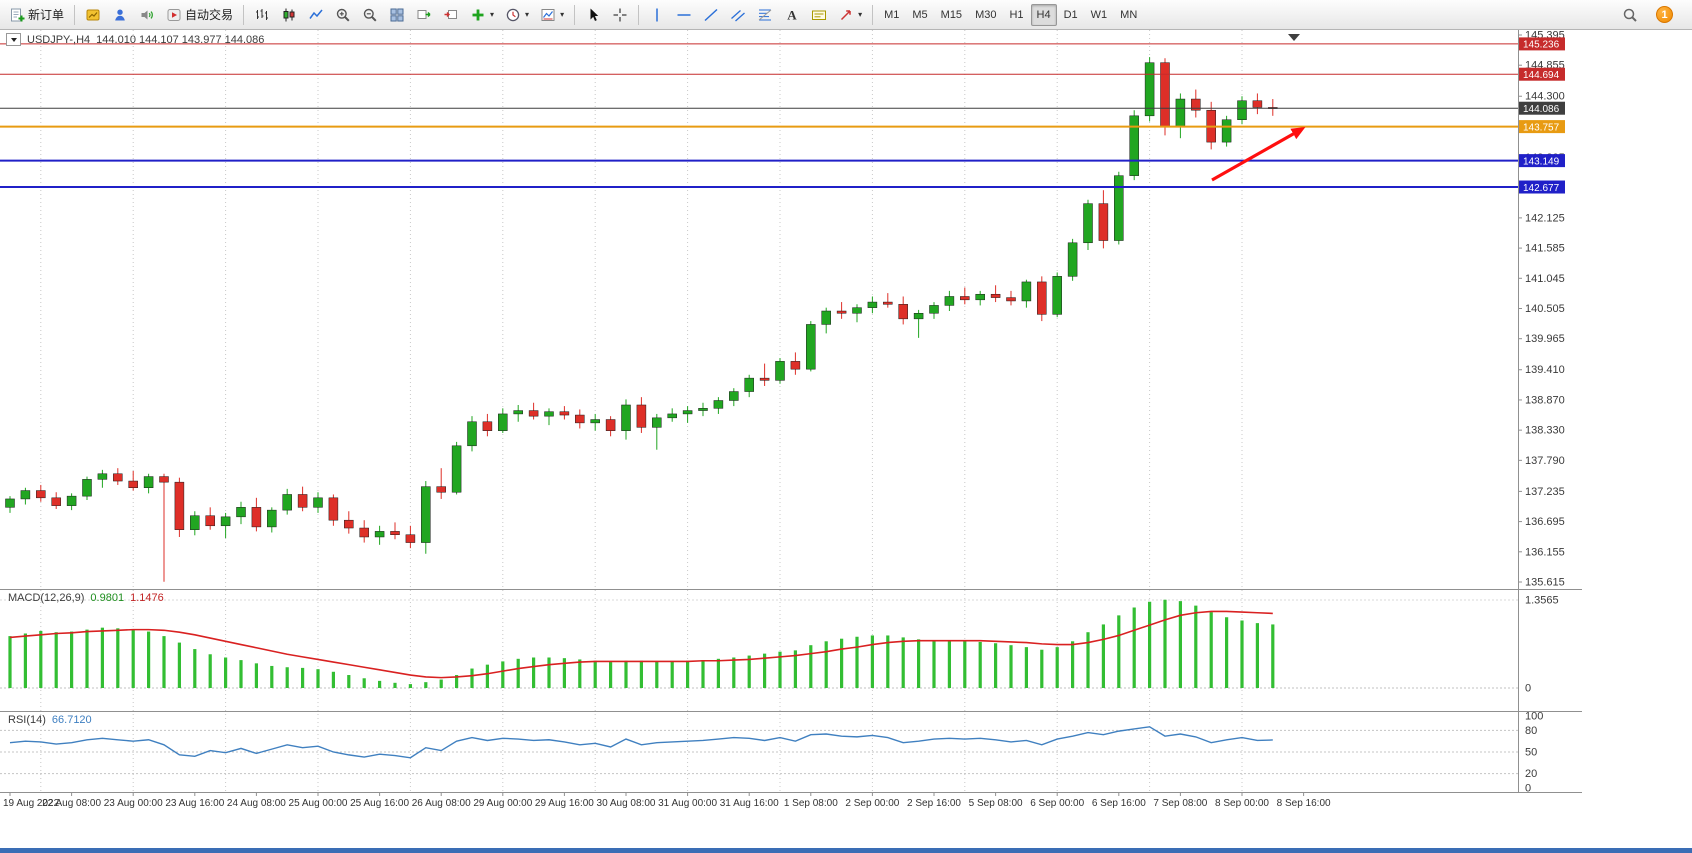 This screenshot has height=853, width=1692. Describe the element at coordinates (552, 15) in the screenshot. I see `templates-button: ▾` at that location.